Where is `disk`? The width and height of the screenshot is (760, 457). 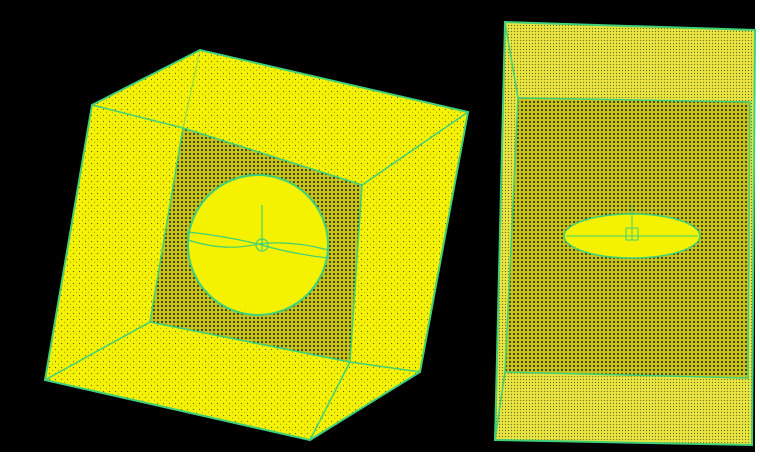
disk is located at coordinates (258, 245).